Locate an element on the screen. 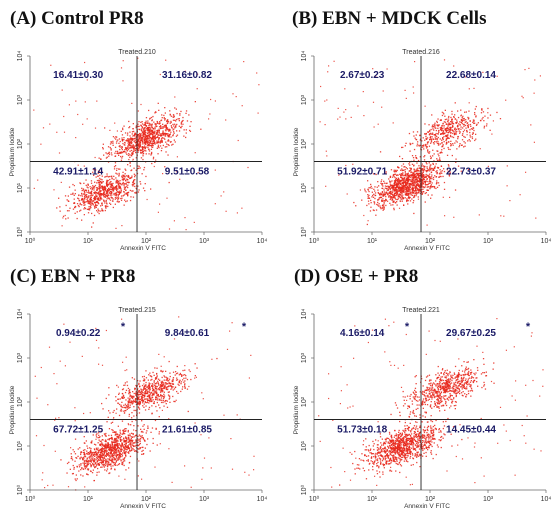  y-tick-label: 10³ is located at coordinates (20, 99).